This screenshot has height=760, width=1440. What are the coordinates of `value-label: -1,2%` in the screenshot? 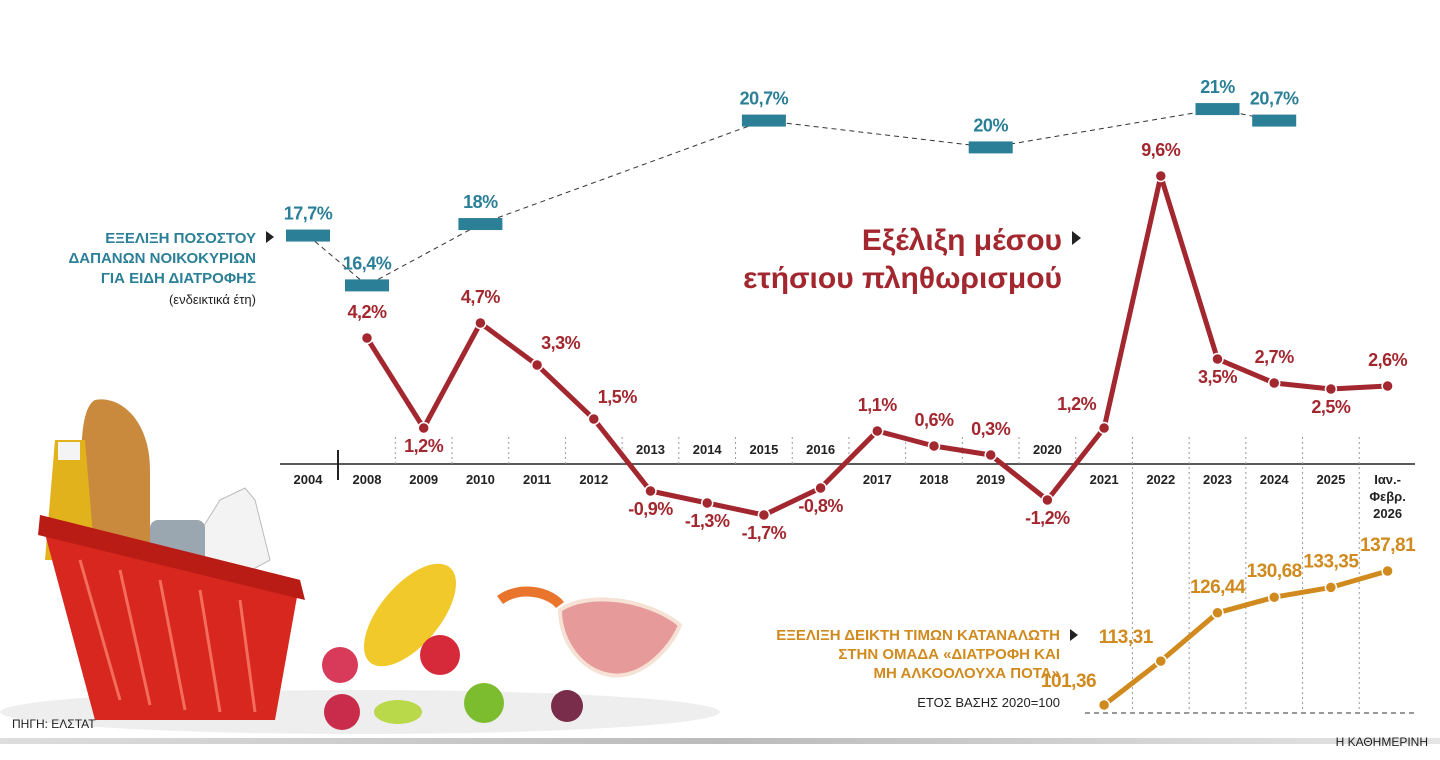 It's located at (1047, 518).